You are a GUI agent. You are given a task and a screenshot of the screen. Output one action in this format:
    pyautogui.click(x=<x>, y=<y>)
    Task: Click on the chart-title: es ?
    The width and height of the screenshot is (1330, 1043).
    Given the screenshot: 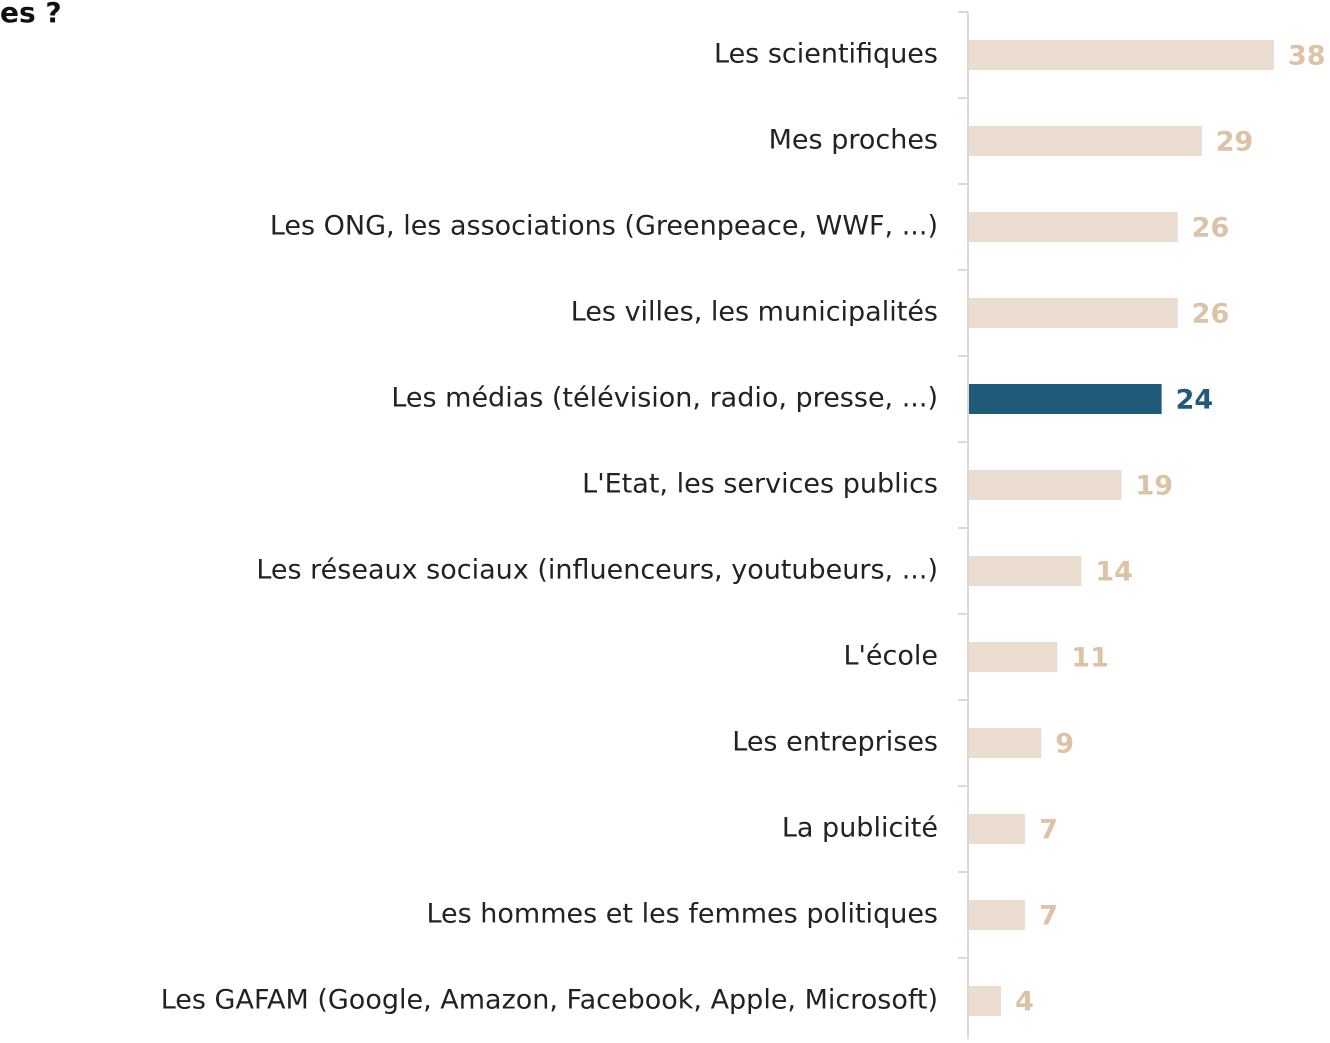 What is the action you would take?
    pyautogui.click(x=31, y=14)
    